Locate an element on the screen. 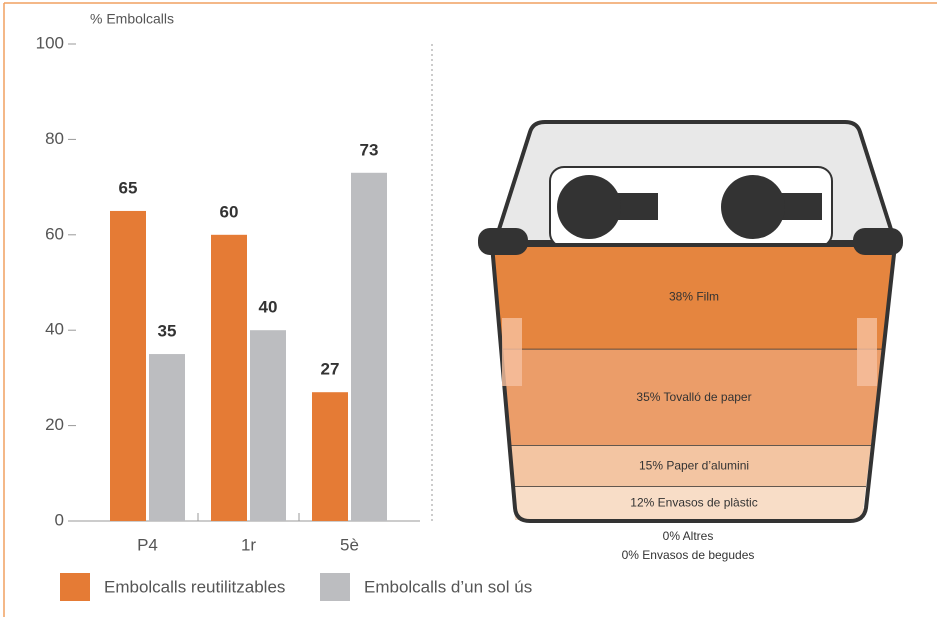  value-label: 73 is located at coordinates (369, 149).